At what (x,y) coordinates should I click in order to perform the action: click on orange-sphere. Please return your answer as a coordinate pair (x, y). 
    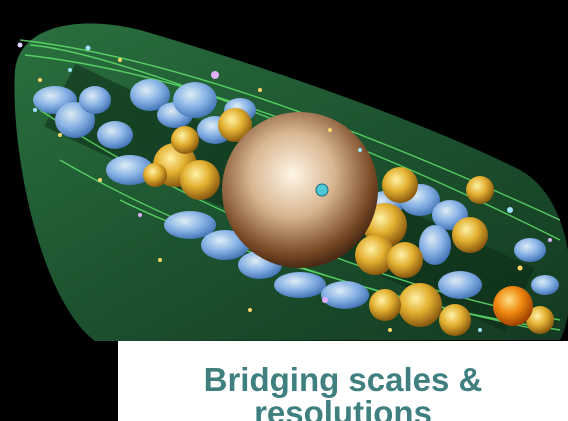
    Looking at the image, I should click on (513, 306).